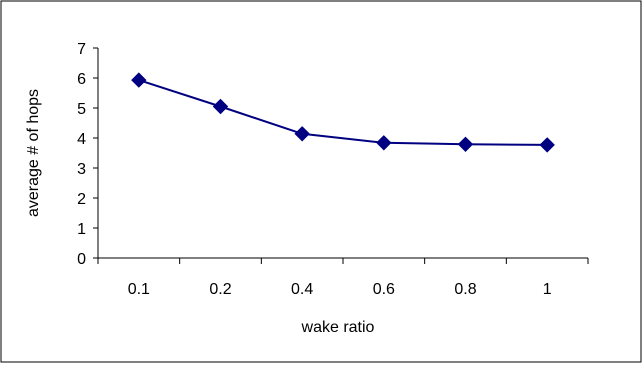 This screenshot has width=642, height=368. I want to click on y-tick-label: 0, so click(81, 259).